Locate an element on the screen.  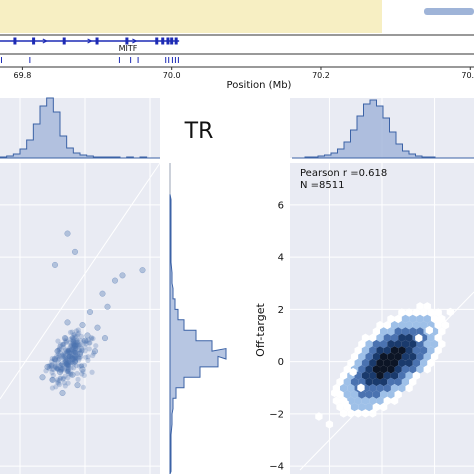
left-top-marginal-grid is located at coordinates (85, 128).